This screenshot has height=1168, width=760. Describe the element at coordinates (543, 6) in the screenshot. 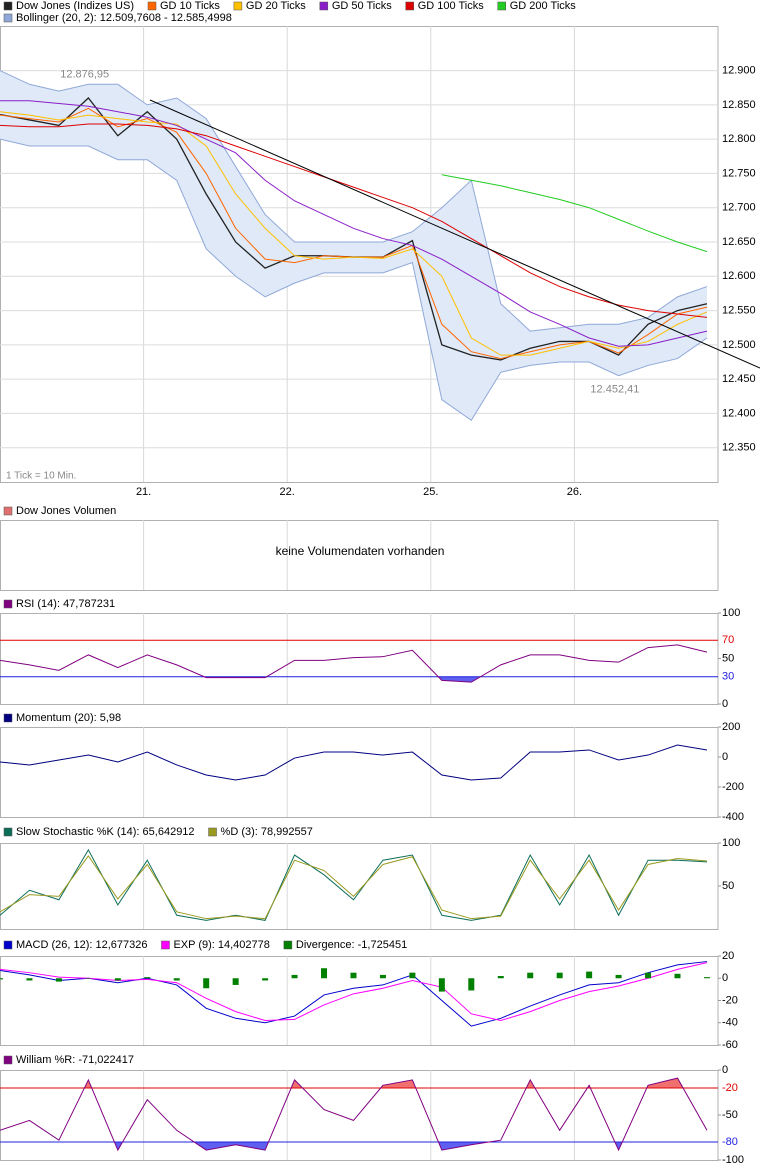

I see `legend-label: GD 200 Ticks` at that location.